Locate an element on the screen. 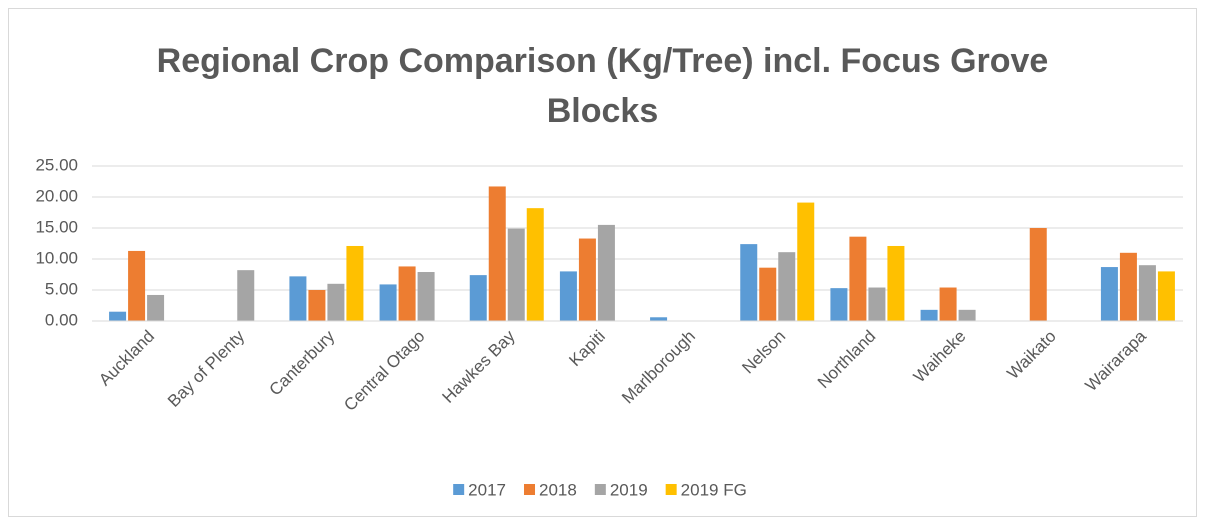 This screenshot has width=1205, height=525. legend-label: 2019 is located at coordinates (629, 489).